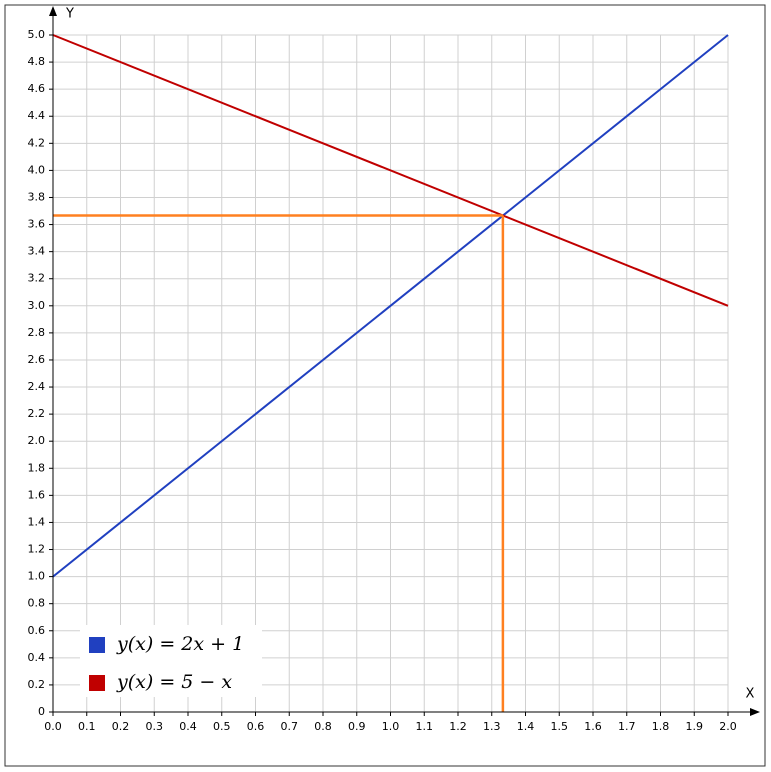 The width and height of the screenshot is (771, 772). What do you see at coordinates (37, 603) in the screenshot?
I see `y-tick-label: 0.8` at bounding box center [37, 603].